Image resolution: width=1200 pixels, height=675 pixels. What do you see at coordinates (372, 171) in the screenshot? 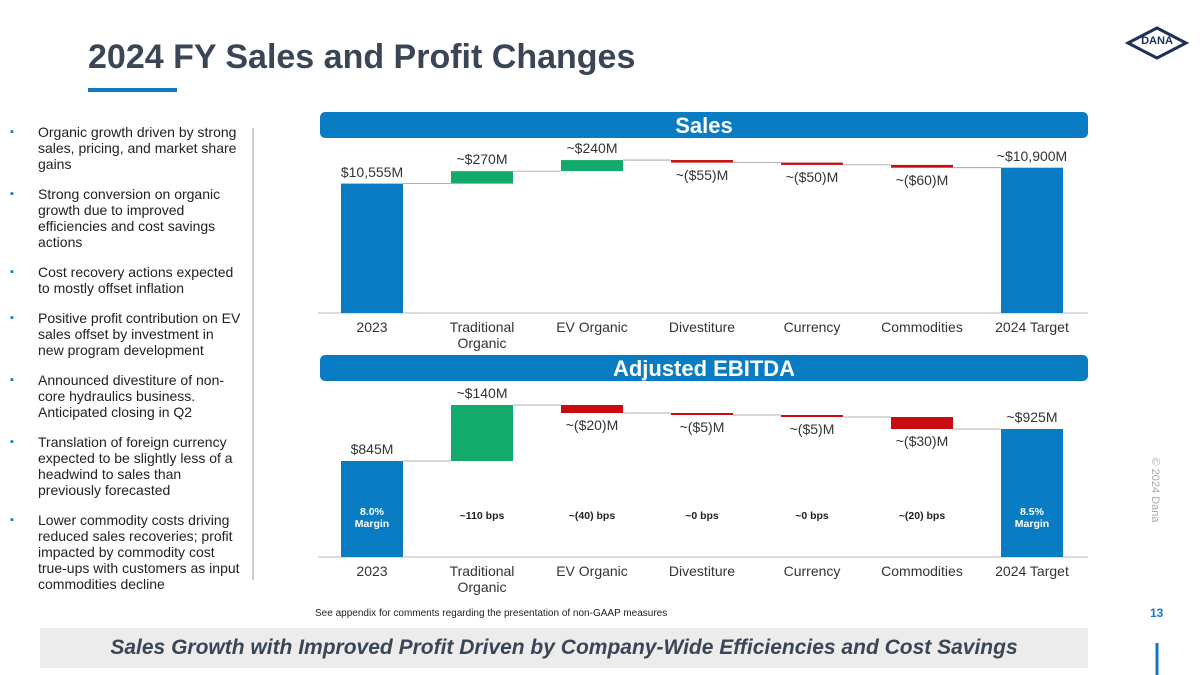
I see `value-label: $10,555M` at bounding box center [372, 171].